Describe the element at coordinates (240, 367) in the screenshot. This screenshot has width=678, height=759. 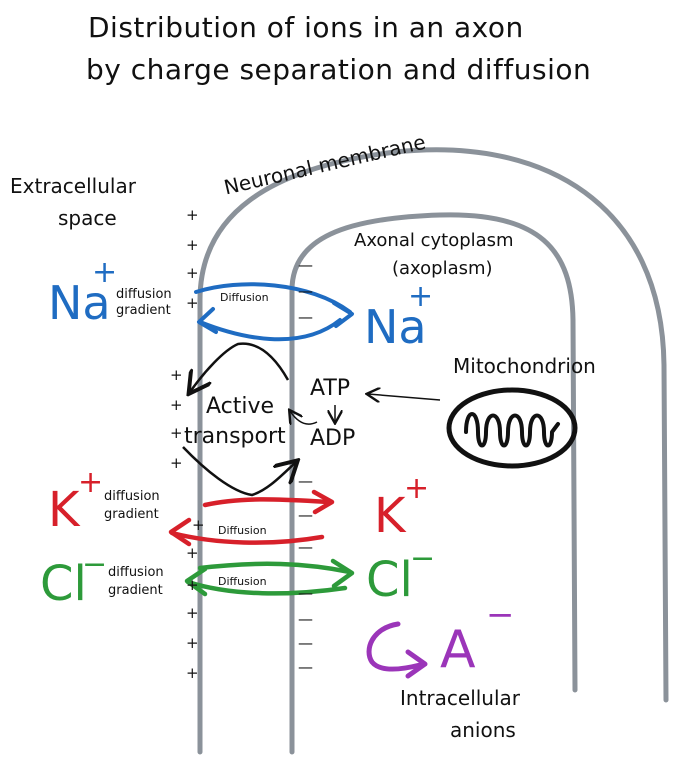
I see `active-transport-arrow-out` at that location.